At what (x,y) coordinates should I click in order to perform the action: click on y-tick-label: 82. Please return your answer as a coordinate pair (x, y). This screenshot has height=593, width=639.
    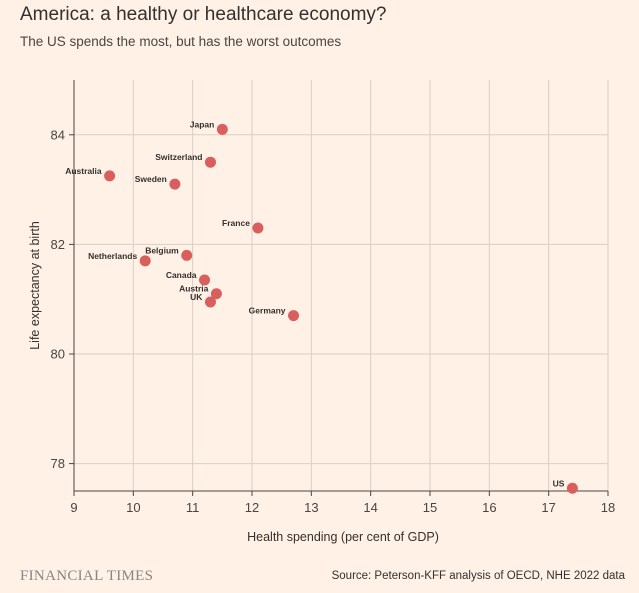
    Looking at the image, I should click on (58, 244).